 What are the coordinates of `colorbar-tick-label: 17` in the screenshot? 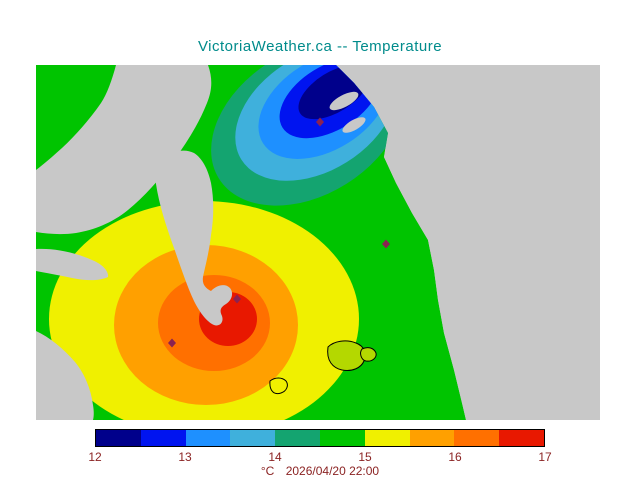 It's located at (545, 457).